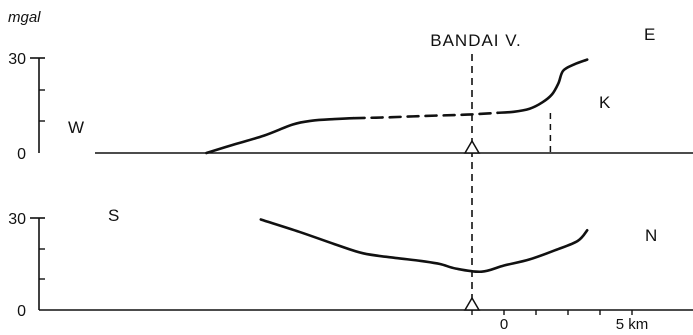  What do you see at coordinates (552, 312) in the screenshot?
I see `distance-scale-ticks` at bounding box center [552, 312].